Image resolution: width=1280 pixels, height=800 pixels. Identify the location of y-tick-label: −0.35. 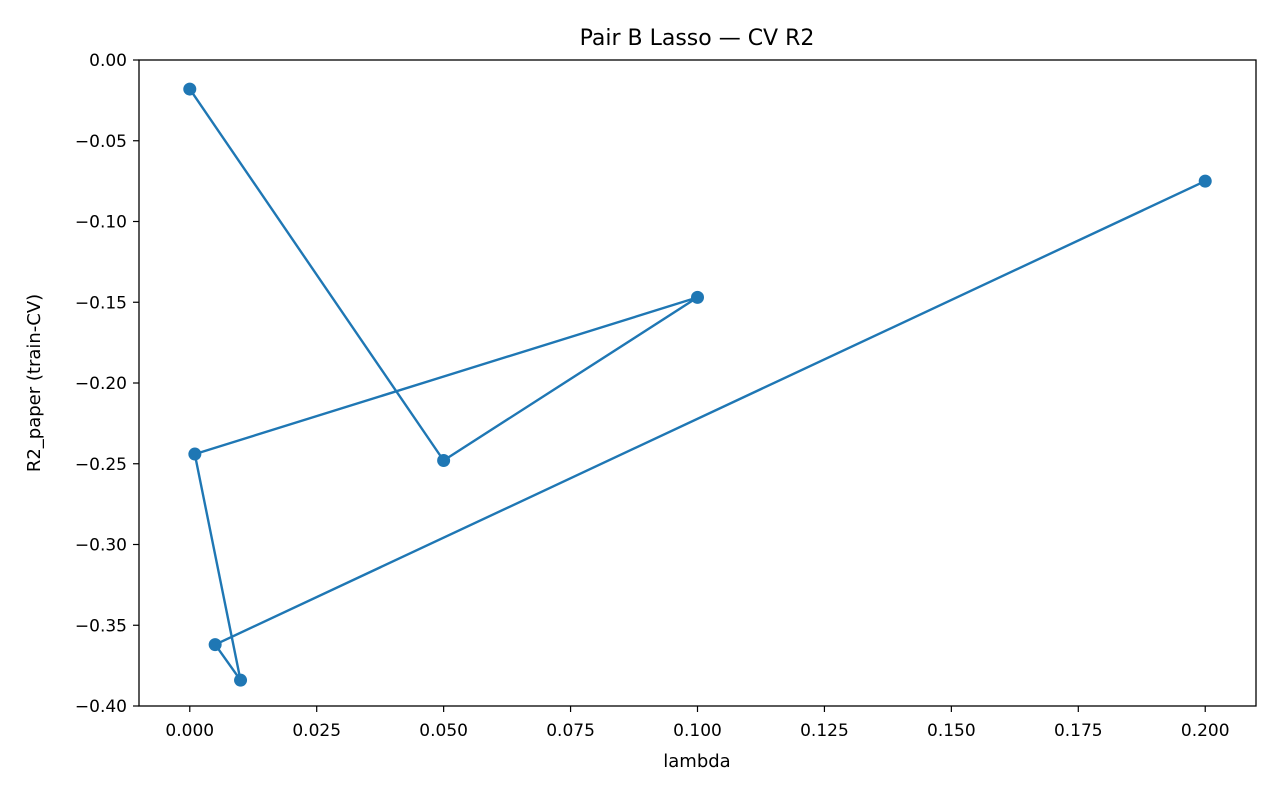
(101, 626).